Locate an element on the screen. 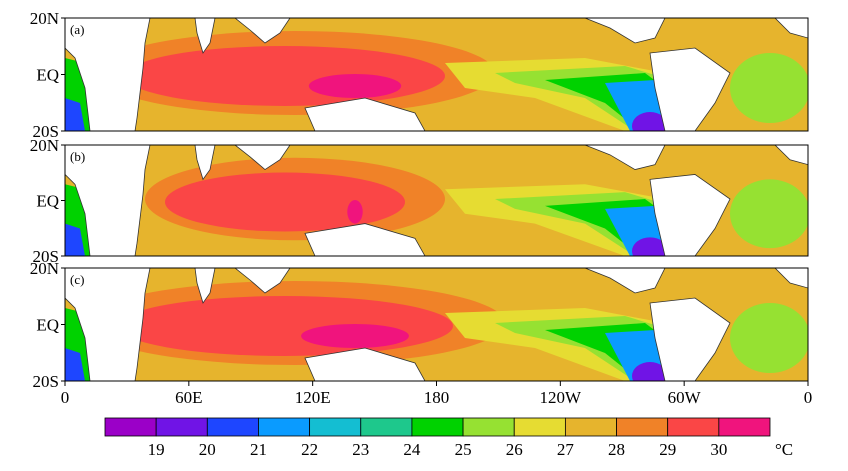 The width and height of the screenshot is (848, 471). colorbar-label: 23 is located at coordinates (360, 449).